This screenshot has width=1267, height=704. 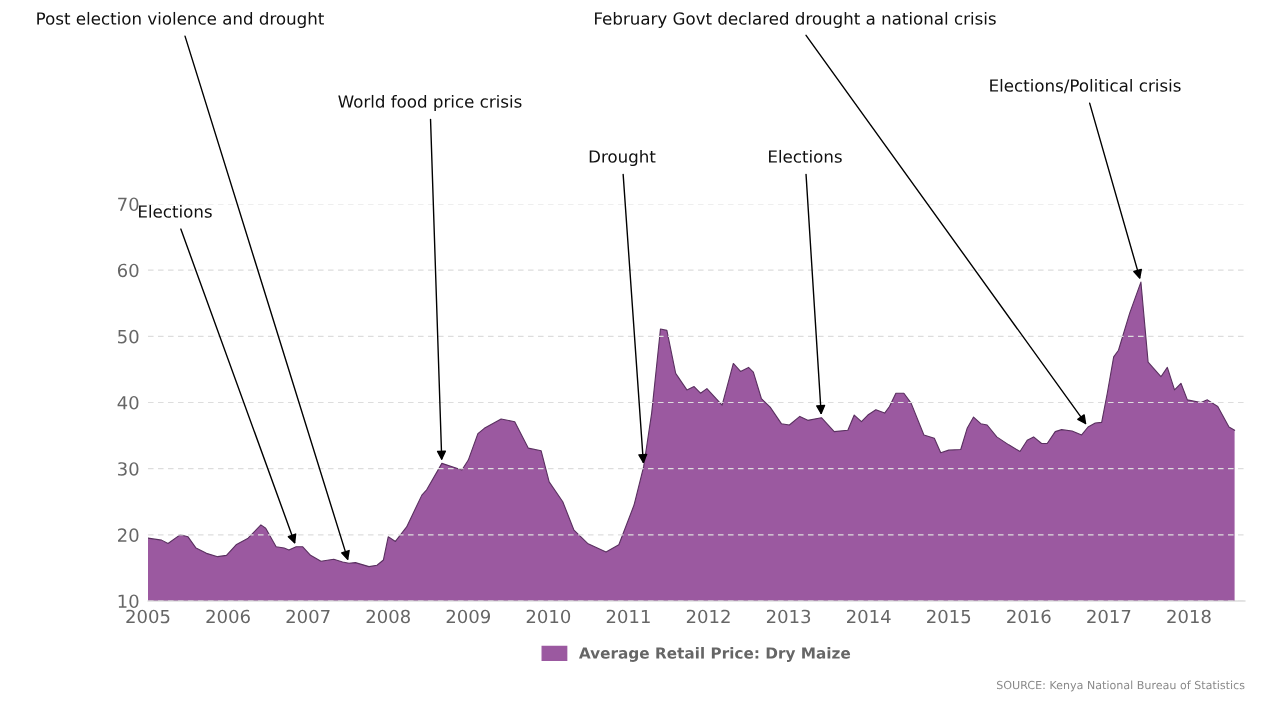 What do you see at coordinates (228, 616) in the screenshot?
I see `x-tick-label: 2006` at bounding box center [228, 616].